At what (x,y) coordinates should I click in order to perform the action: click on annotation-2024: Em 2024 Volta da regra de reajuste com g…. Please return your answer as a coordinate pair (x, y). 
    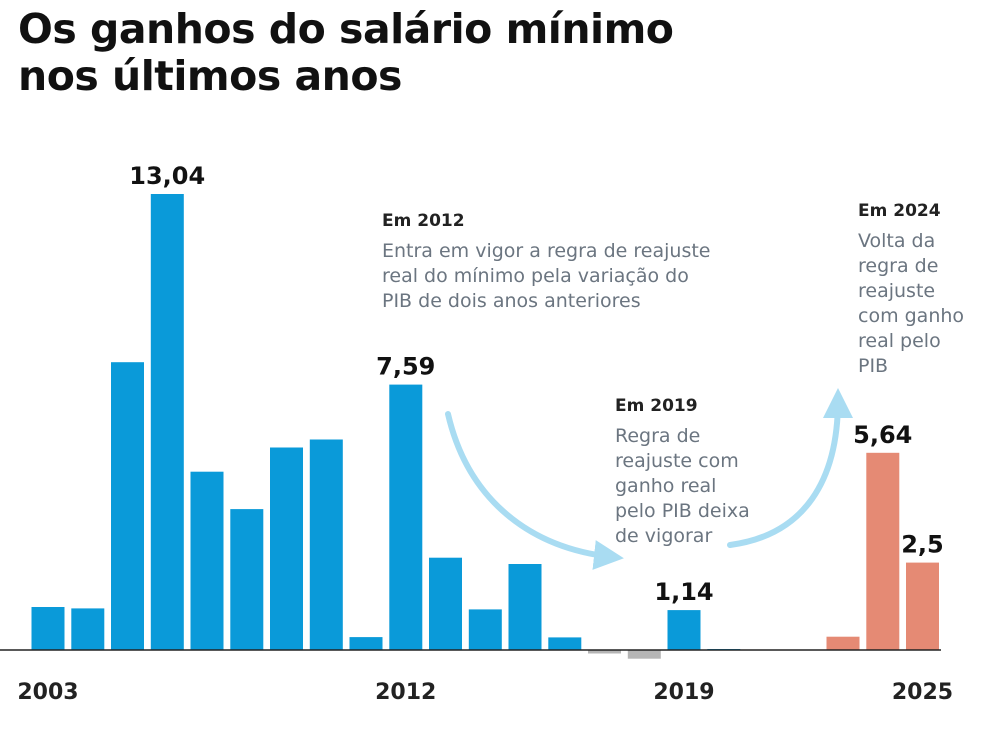
    Looking at the image, I should click on (911, 289).